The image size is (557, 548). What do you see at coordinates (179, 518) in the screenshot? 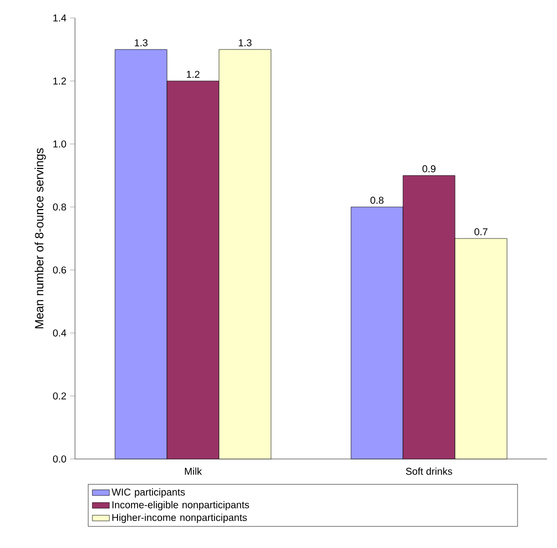
I see `legend-label: Higher-income nonparticipants` at bounding box center [179, 518].